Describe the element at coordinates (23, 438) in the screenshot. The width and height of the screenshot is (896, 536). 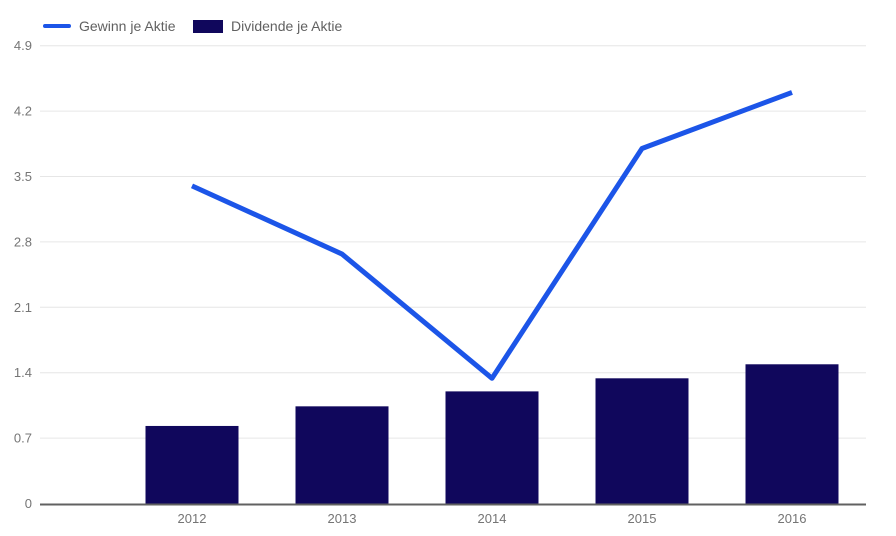
I see `y-tick-label: 0.7` at that location.